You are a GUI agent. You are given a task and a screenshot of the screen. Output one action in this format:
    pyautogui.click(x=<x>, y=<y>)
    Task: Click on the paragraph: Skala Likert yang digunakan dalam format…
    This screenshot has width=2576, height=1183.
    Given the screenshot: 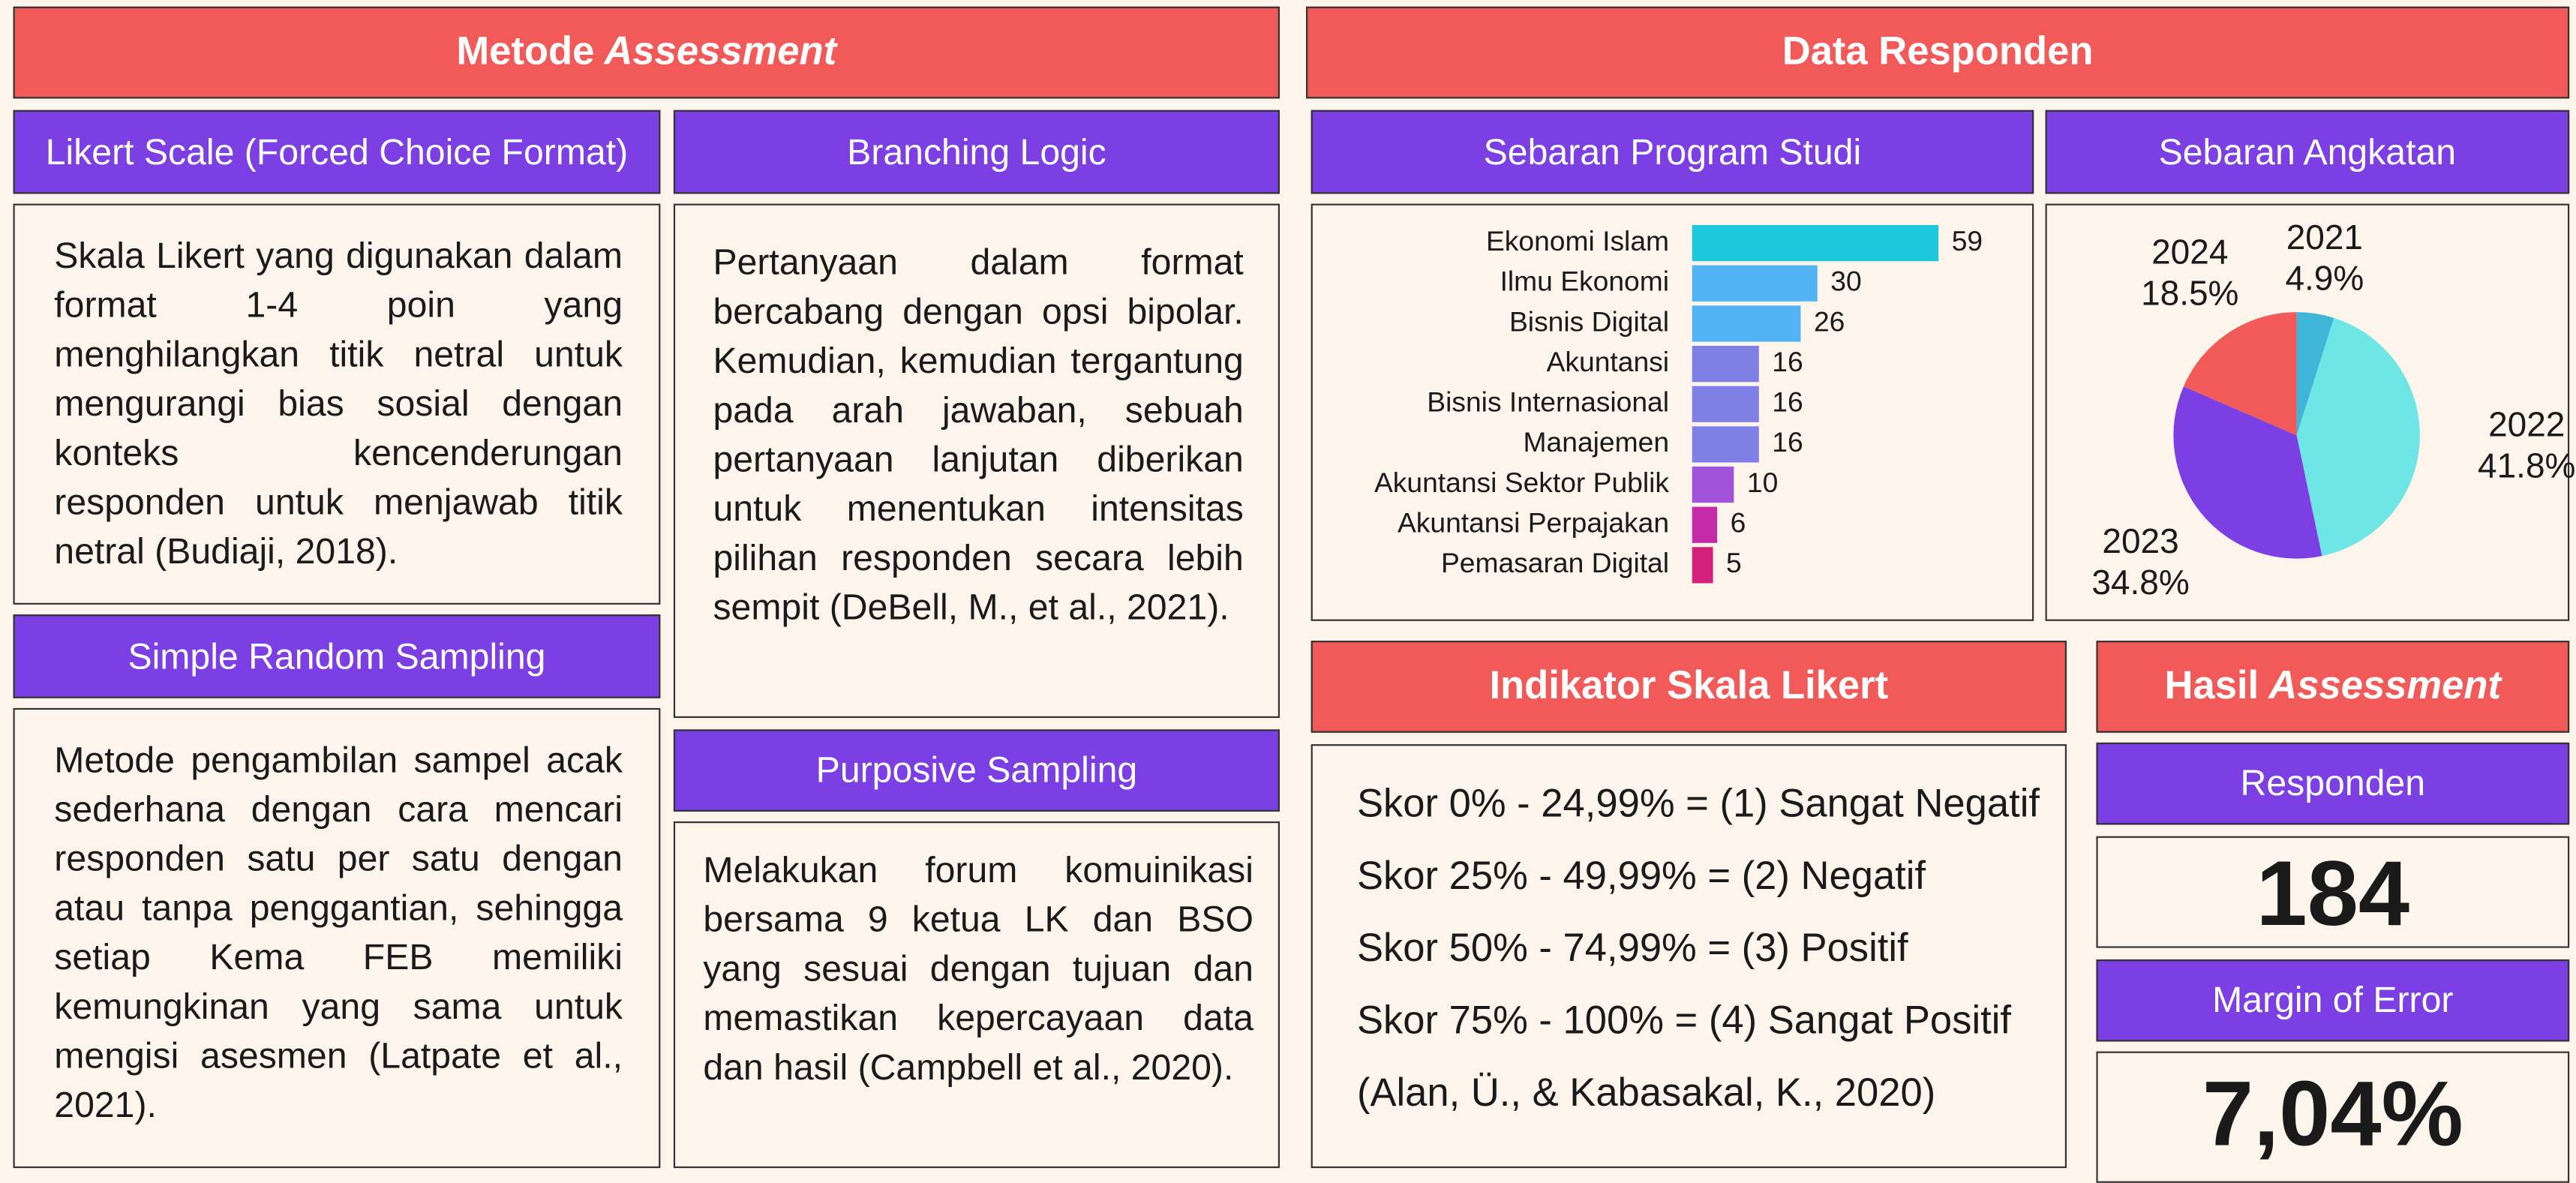 What is the action you would take?
    pyautogui.click(x=338, y=403)
    